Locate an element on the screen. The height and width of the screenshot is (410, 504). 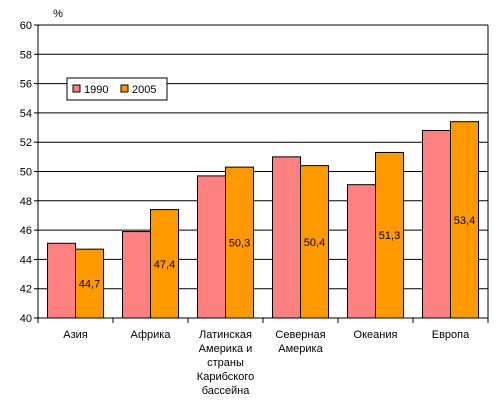
category-label: Карибского is located at coordinates (225, 377).